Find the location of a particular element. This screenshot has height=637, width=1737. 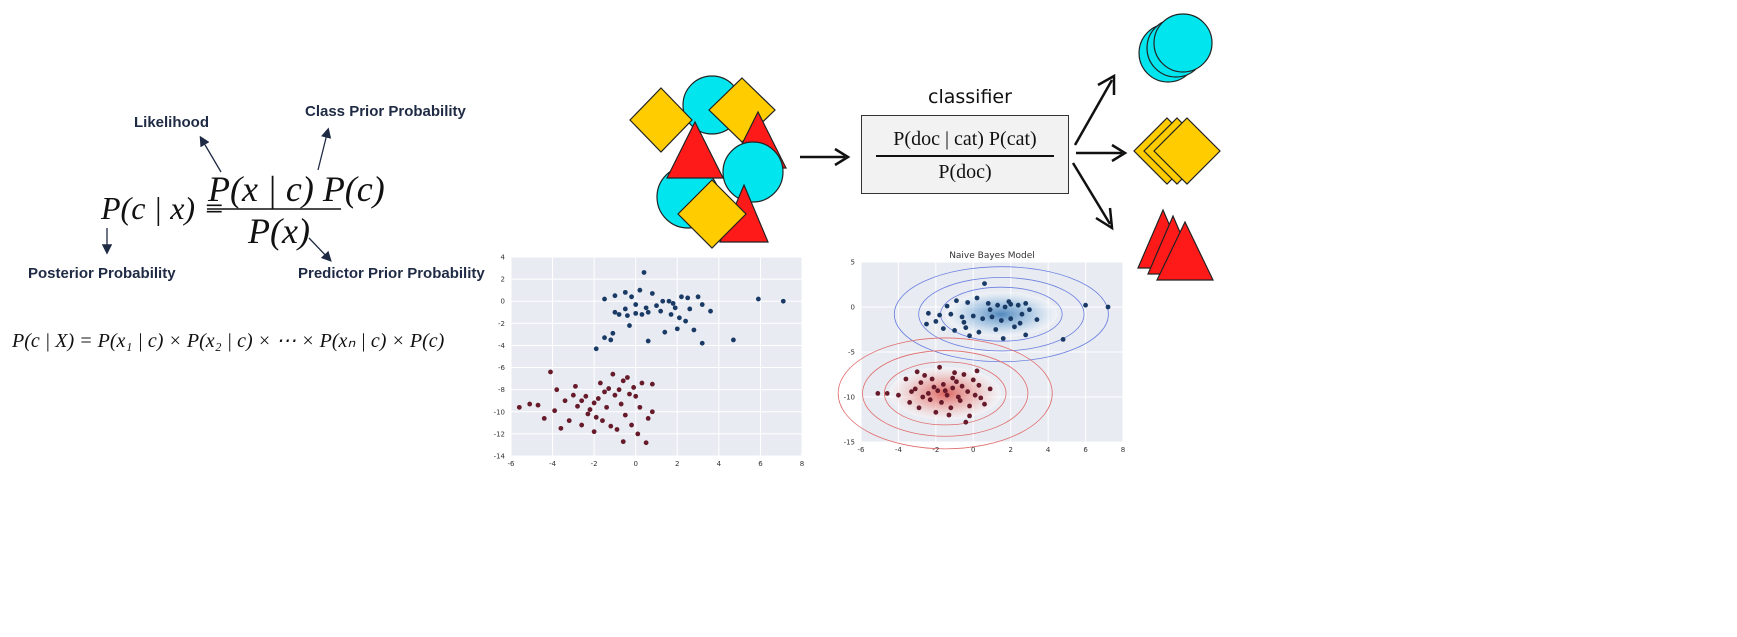

bayes-lhs: P(c | x) = is located at coordinates (163, 208).